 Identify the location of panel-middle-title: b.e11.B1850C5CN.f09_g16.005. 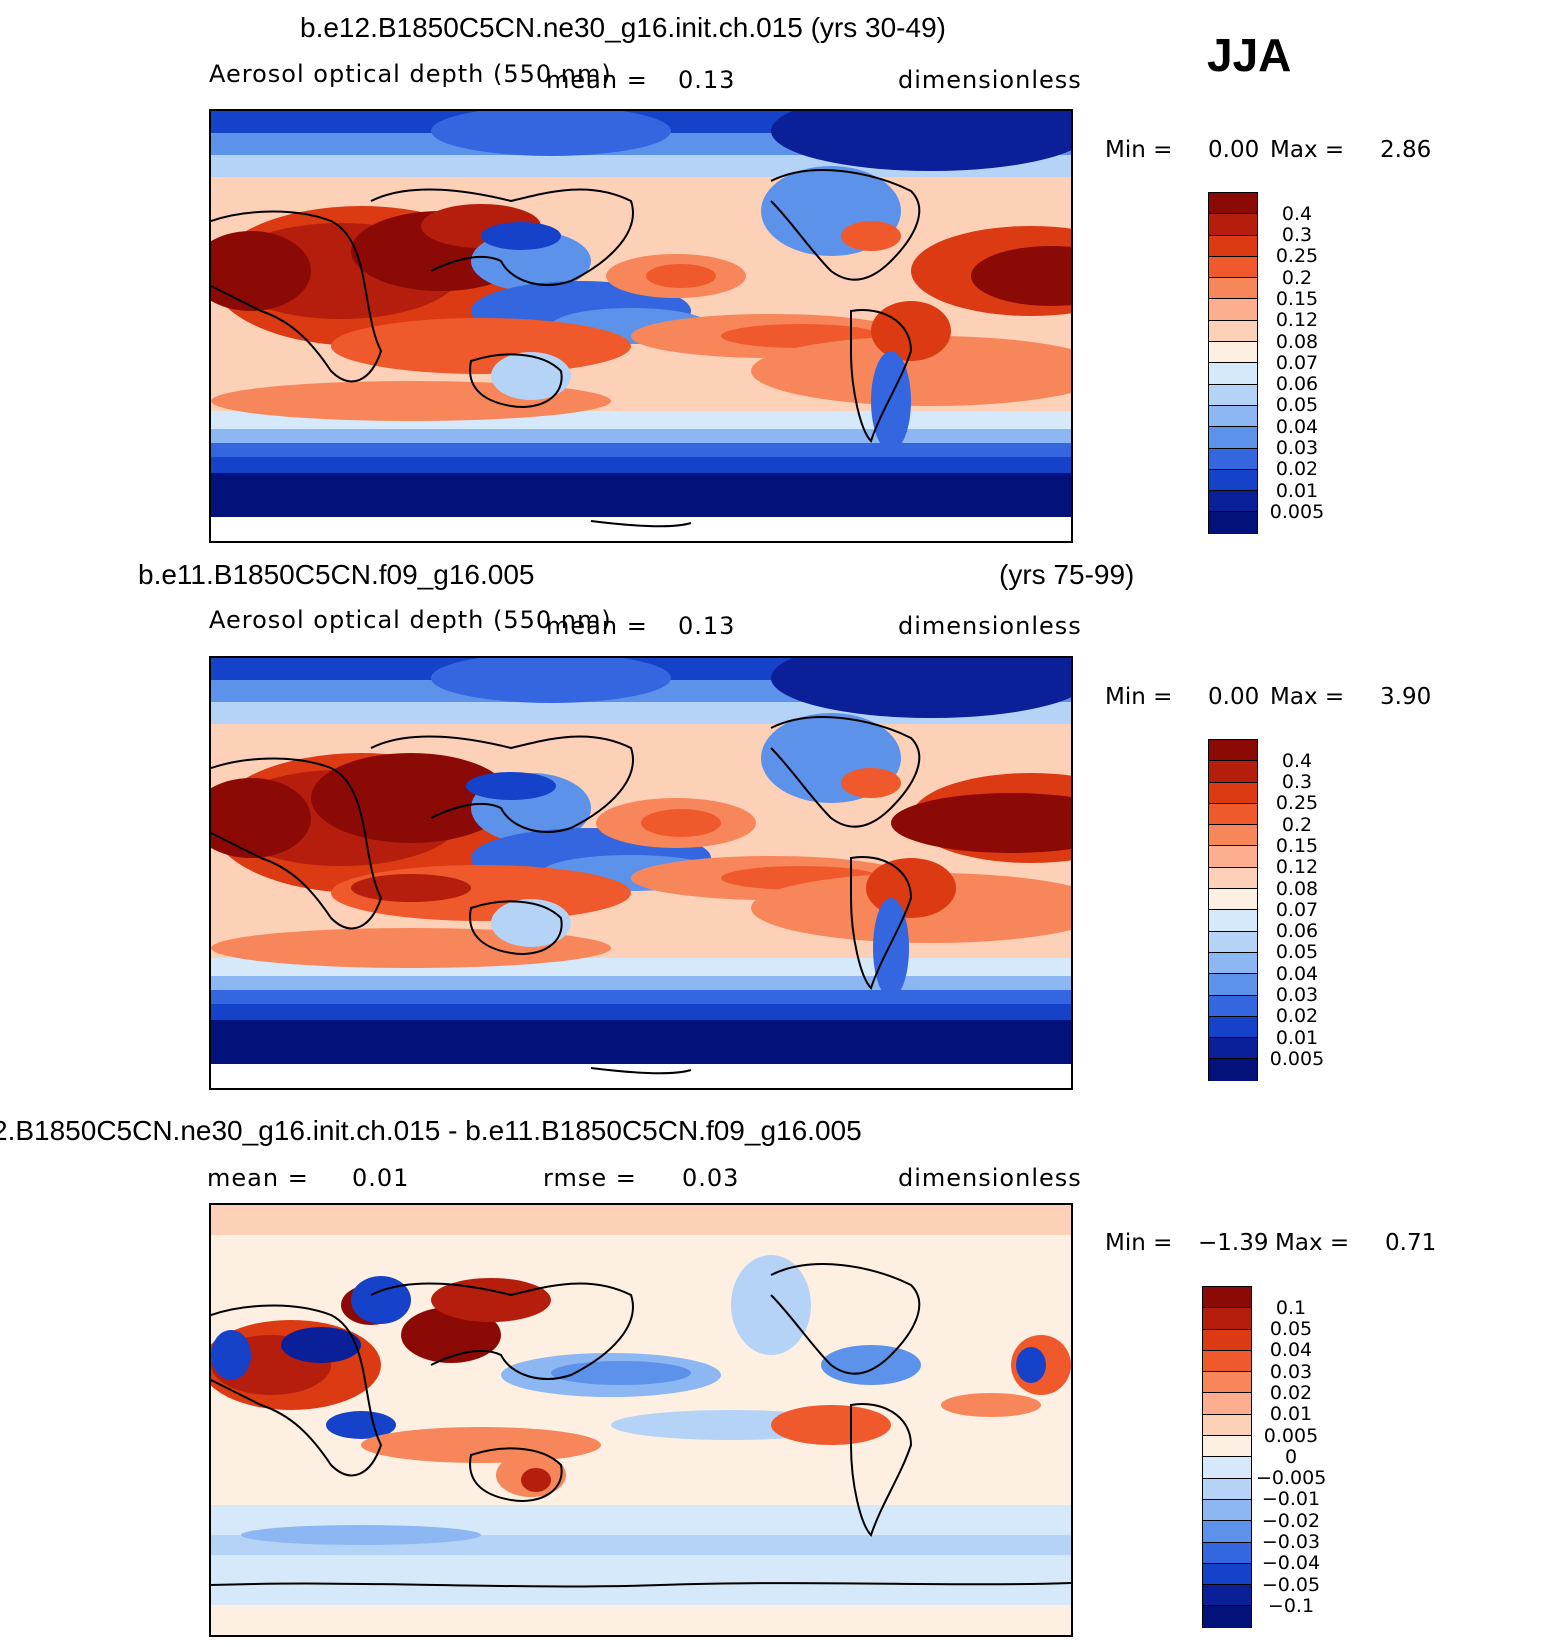
(336, 574).